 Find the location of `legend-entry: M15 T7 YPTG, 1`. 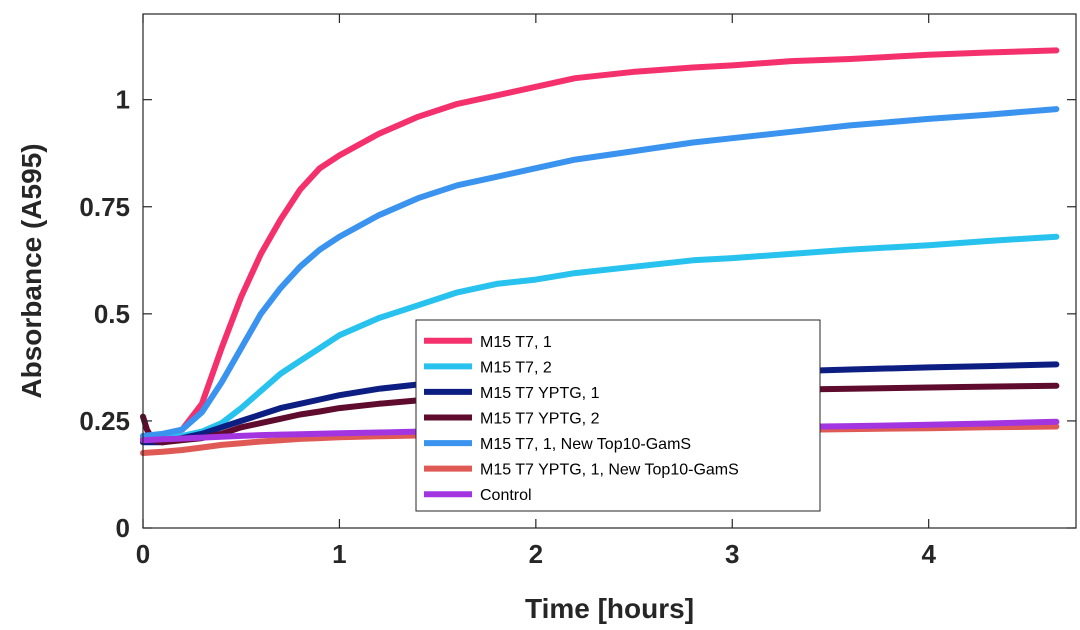

legend-entry: M15 T7 YPTG, 1 is located at coordinates (540, 393).